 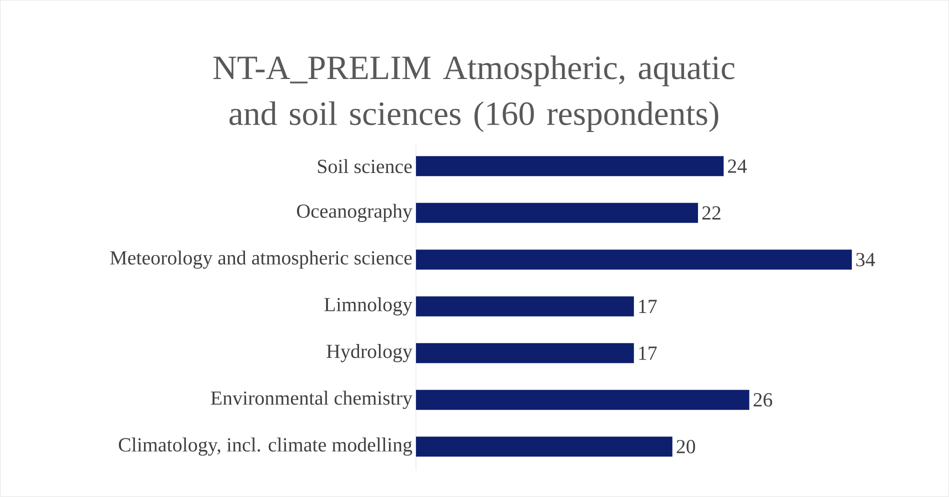 What do you see at coordinates (369, 353) in the screenshot?
I see `y-tick-label: Hydrology` at bounding box center [369, 353].